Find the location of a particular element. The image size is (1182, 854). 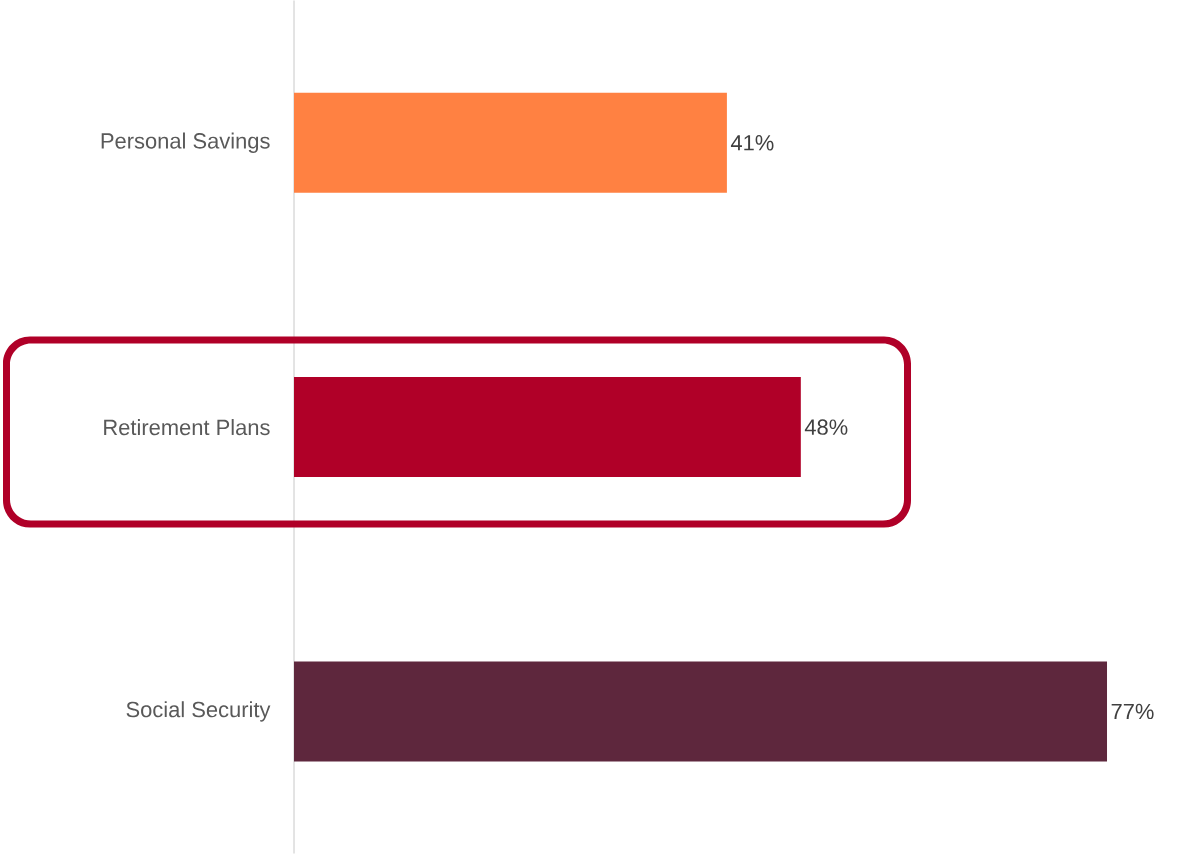

data-label: 77% is located at coordinates (1132, 711).